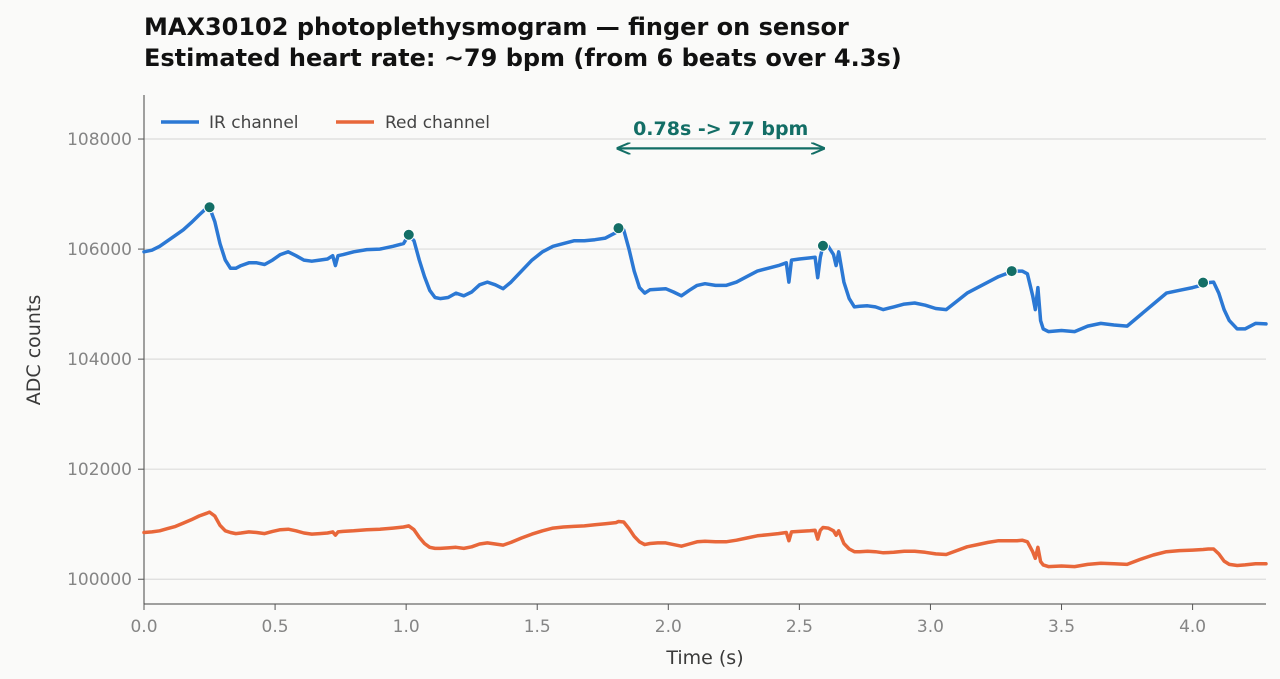 This screenshot has width=1280, height=679. Describe the element at coordinates (325, 123) in the screenshot. I see `legend: IR channel Red channel` at that location.